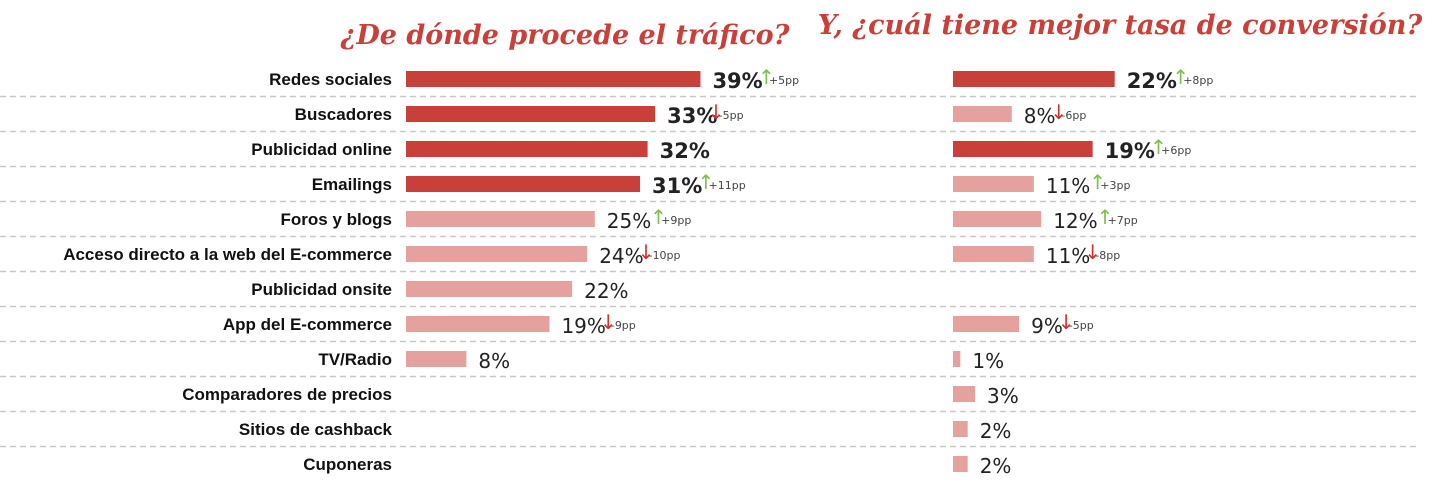 This screenshot has width=1437, height=503. I want to click on chart-title-traffic: ¿De dónde procede el tráfico?, so click(565, 35).